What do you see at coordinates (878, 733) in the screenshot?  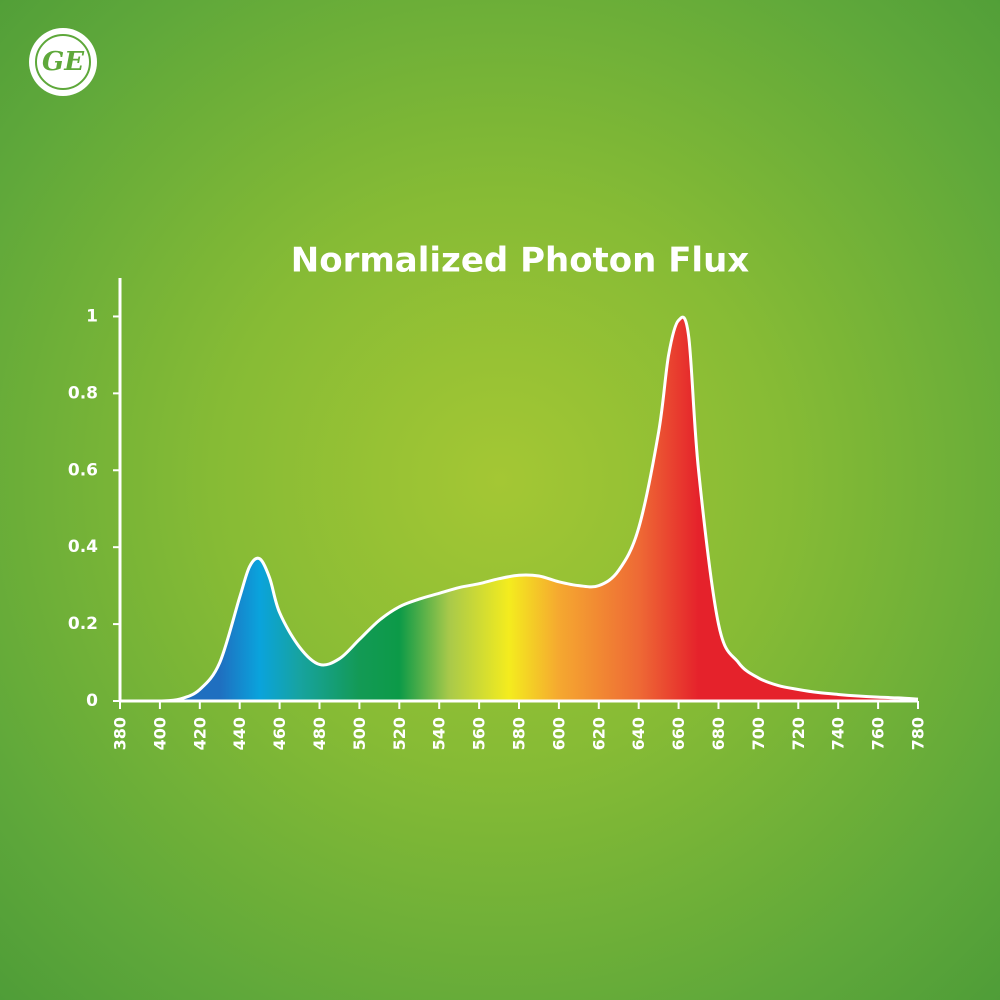 I see `x-tick-label: 760` at bounding box center [878, 733].